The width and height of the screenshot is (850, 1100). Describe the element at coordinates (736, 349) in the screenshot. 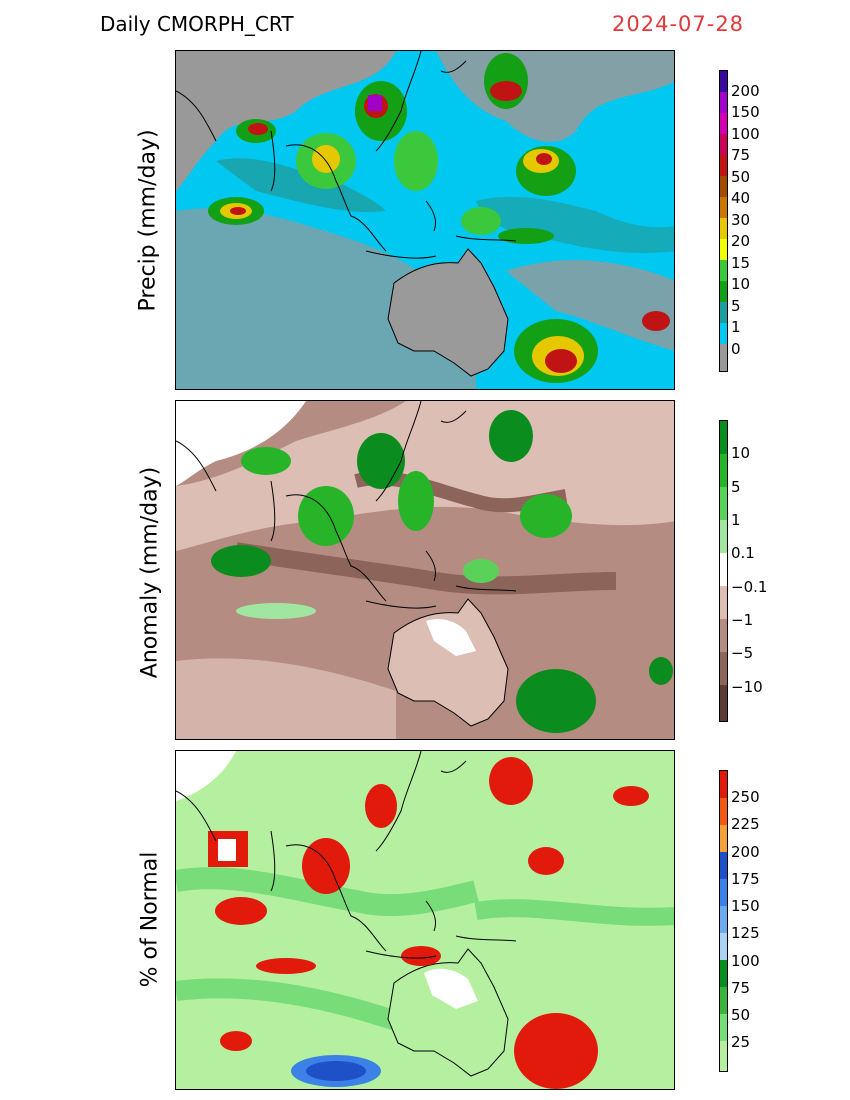

I see `precip-tick-0: 0` at that location.